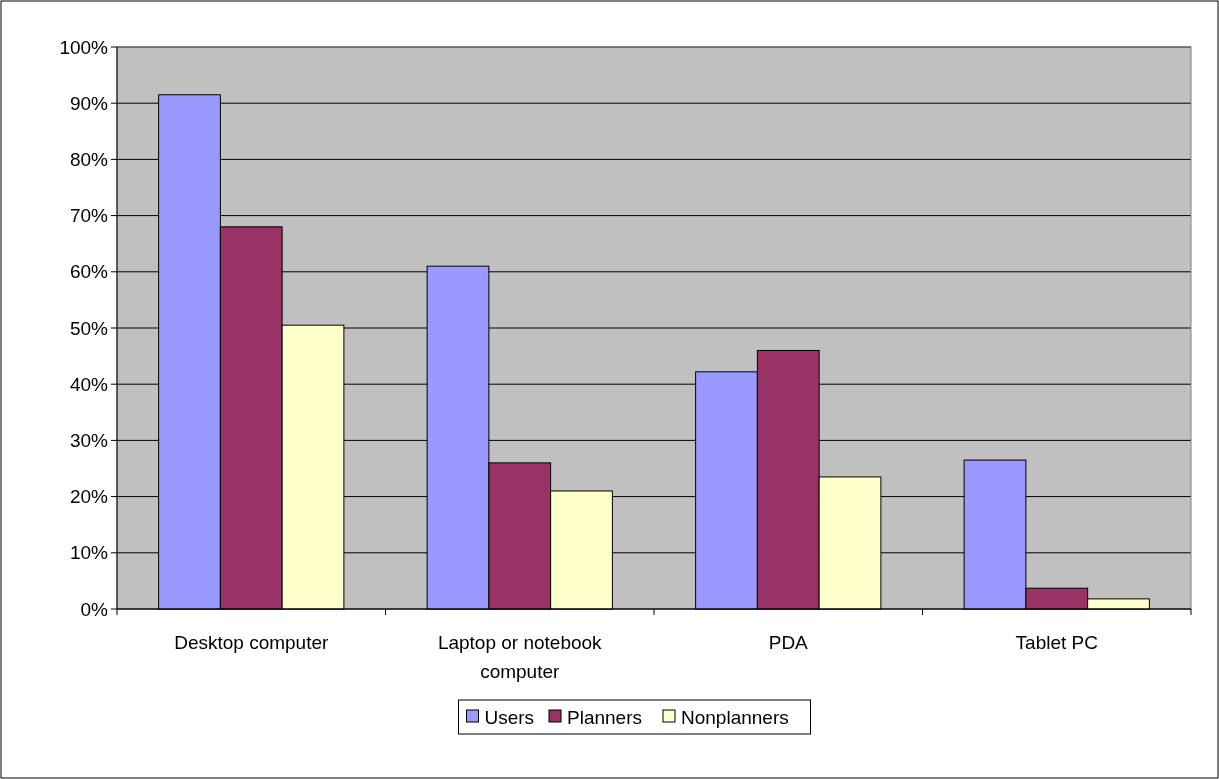 The image size is (1219, 779). Describe the element at coordinates (89, 384) in the screenshot. I see `y-tick-label: 40%` at that location.